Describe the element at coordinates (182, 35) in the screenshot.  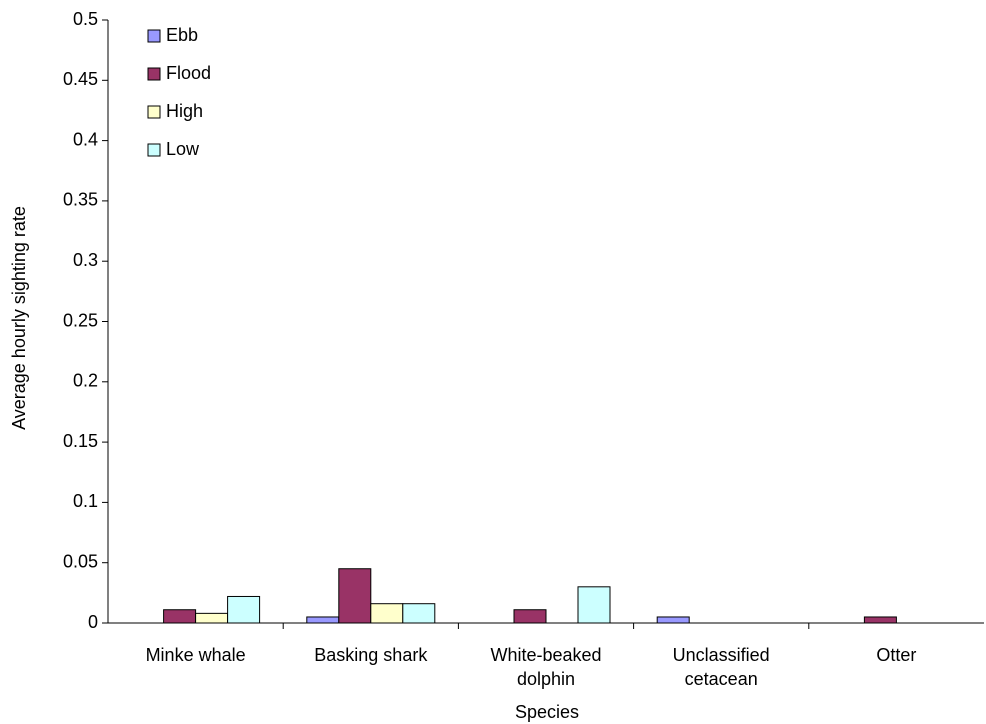
I see `legend-label: Ebb` at that location.